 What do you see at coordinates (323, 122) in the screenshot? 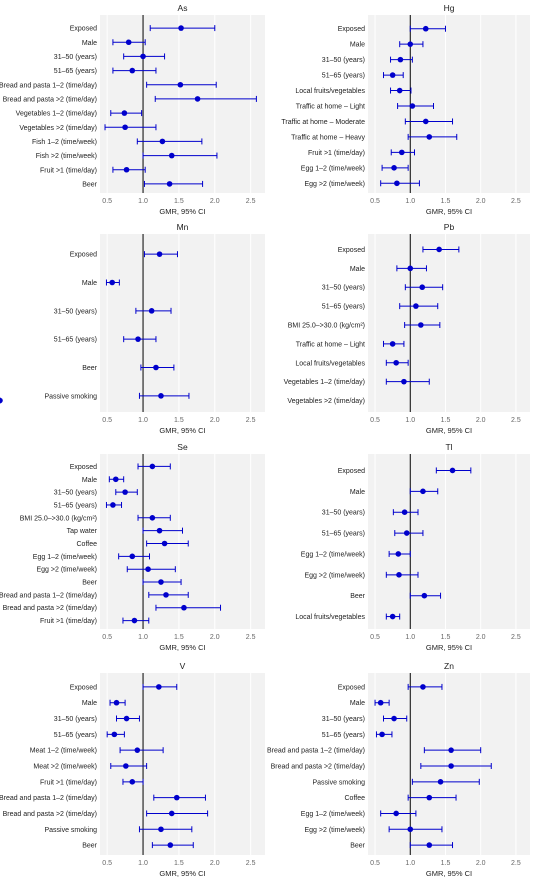
I see `row-label: Traffic at home – Moderate` at bounding box center [323, 122].